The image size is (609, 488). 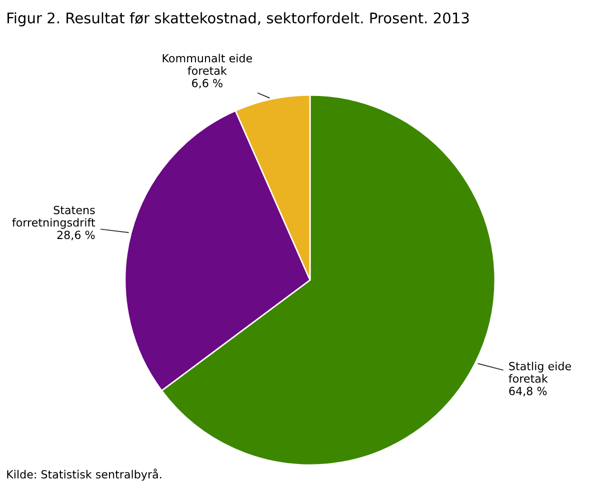 What do you see at coordinates (84, 474) in the screenshot?
I see `text: Kilde: Statistisk sentralbyrå.` at bounding box center [84, 474].